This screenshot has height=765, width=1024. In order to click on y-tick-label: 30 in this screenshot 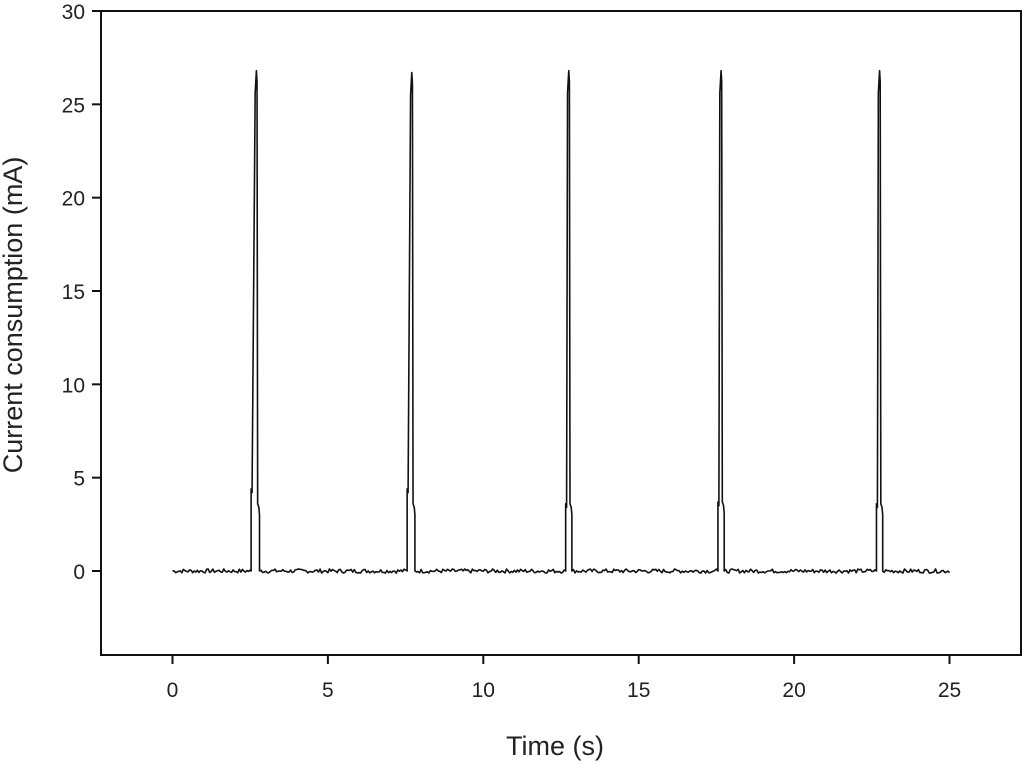, I will do `click(73, 12)`.